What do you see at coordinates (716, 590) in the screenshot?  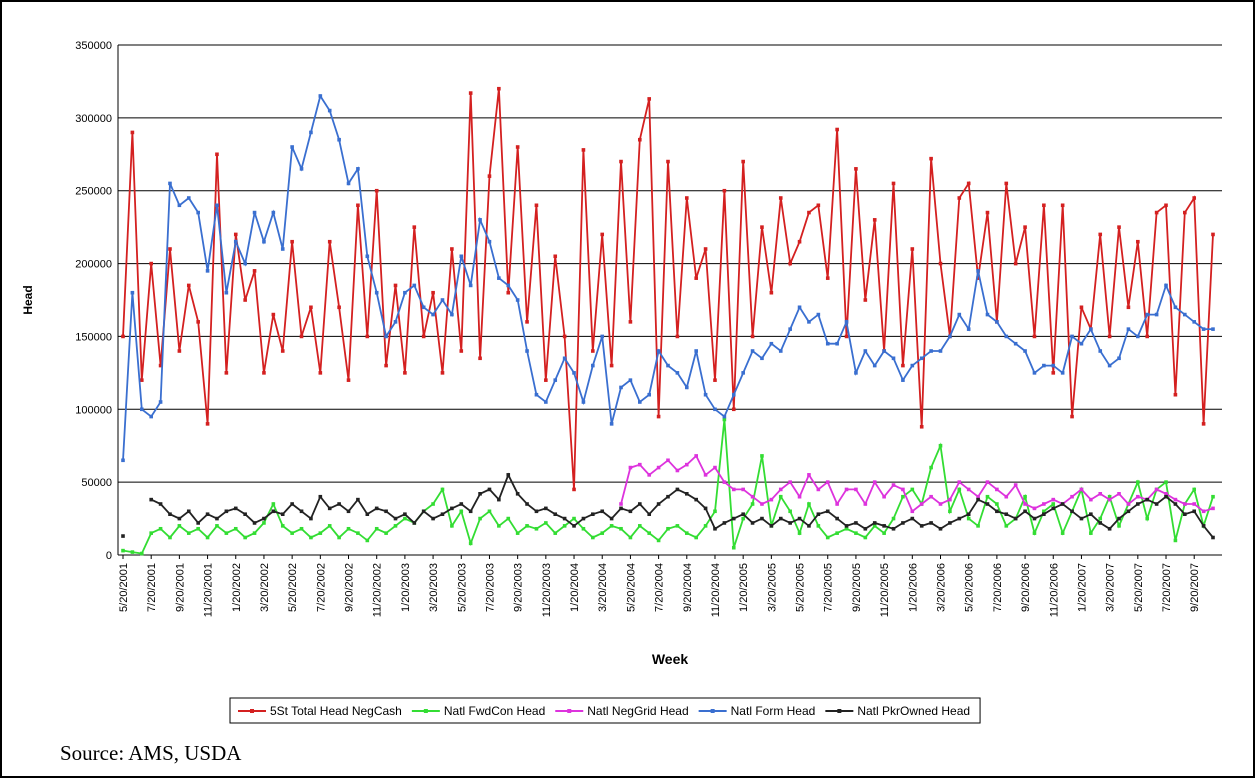 I see `x-tick-label: 11/20/2004` at bounding box center [716, 590].